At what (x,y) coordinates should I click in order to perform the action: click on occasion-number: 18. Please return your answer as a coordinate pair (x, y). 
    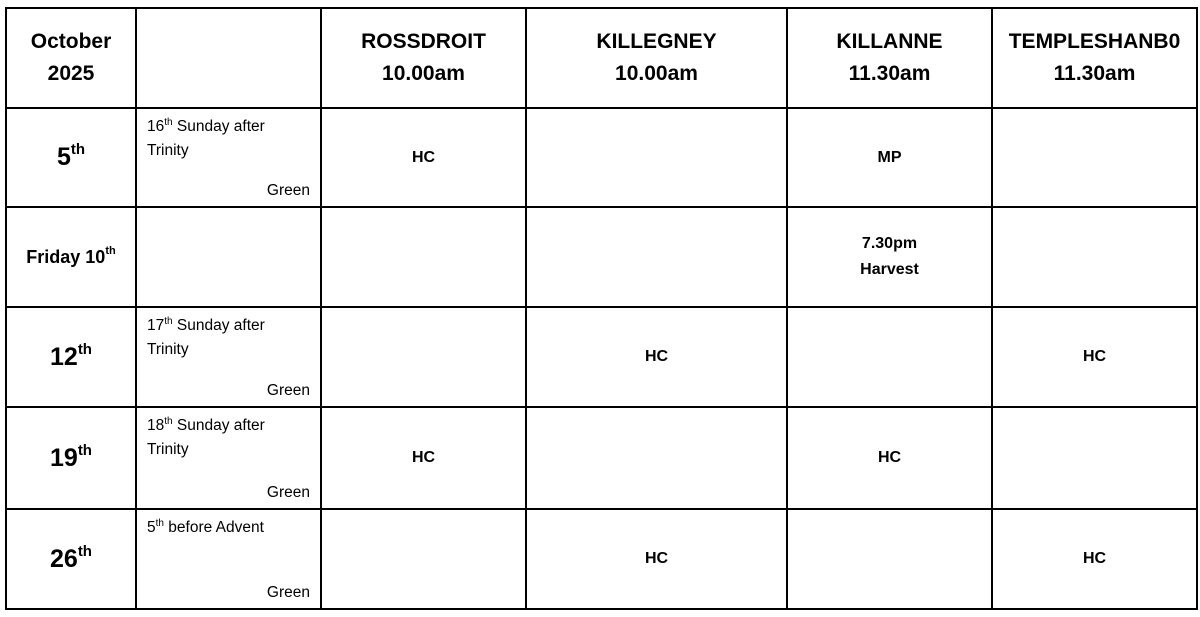
    Looking at the image, I should click on (156, 426).